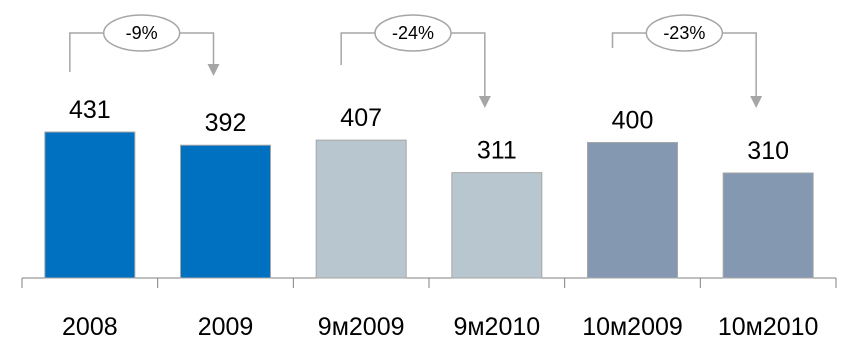  Describe the element at coordinates (687, 61) in the screenshot. I see `change-annotation: -23%` at that location.